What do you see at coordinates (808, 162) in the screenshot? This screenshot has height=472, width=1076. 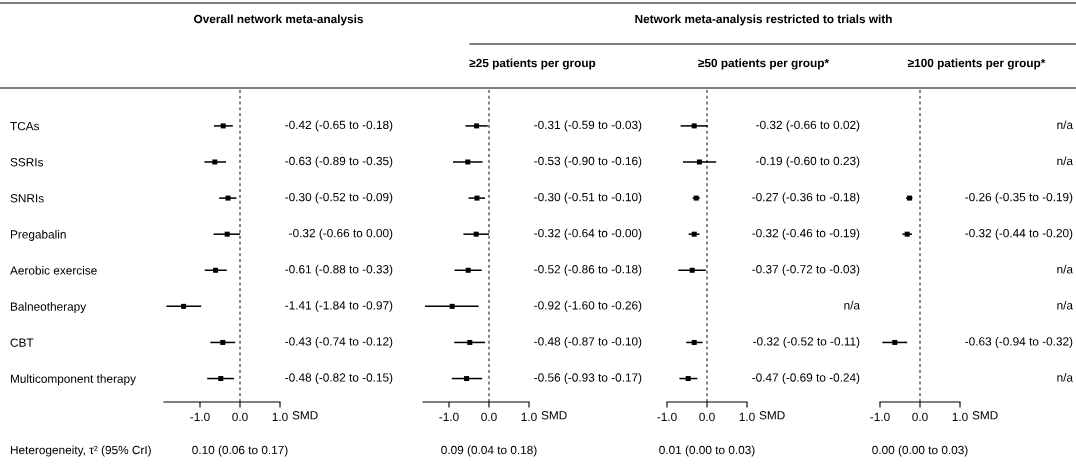 I see `data-label: -0.19 (-0.60 to 0.23)` at bounding box center [808, 162].